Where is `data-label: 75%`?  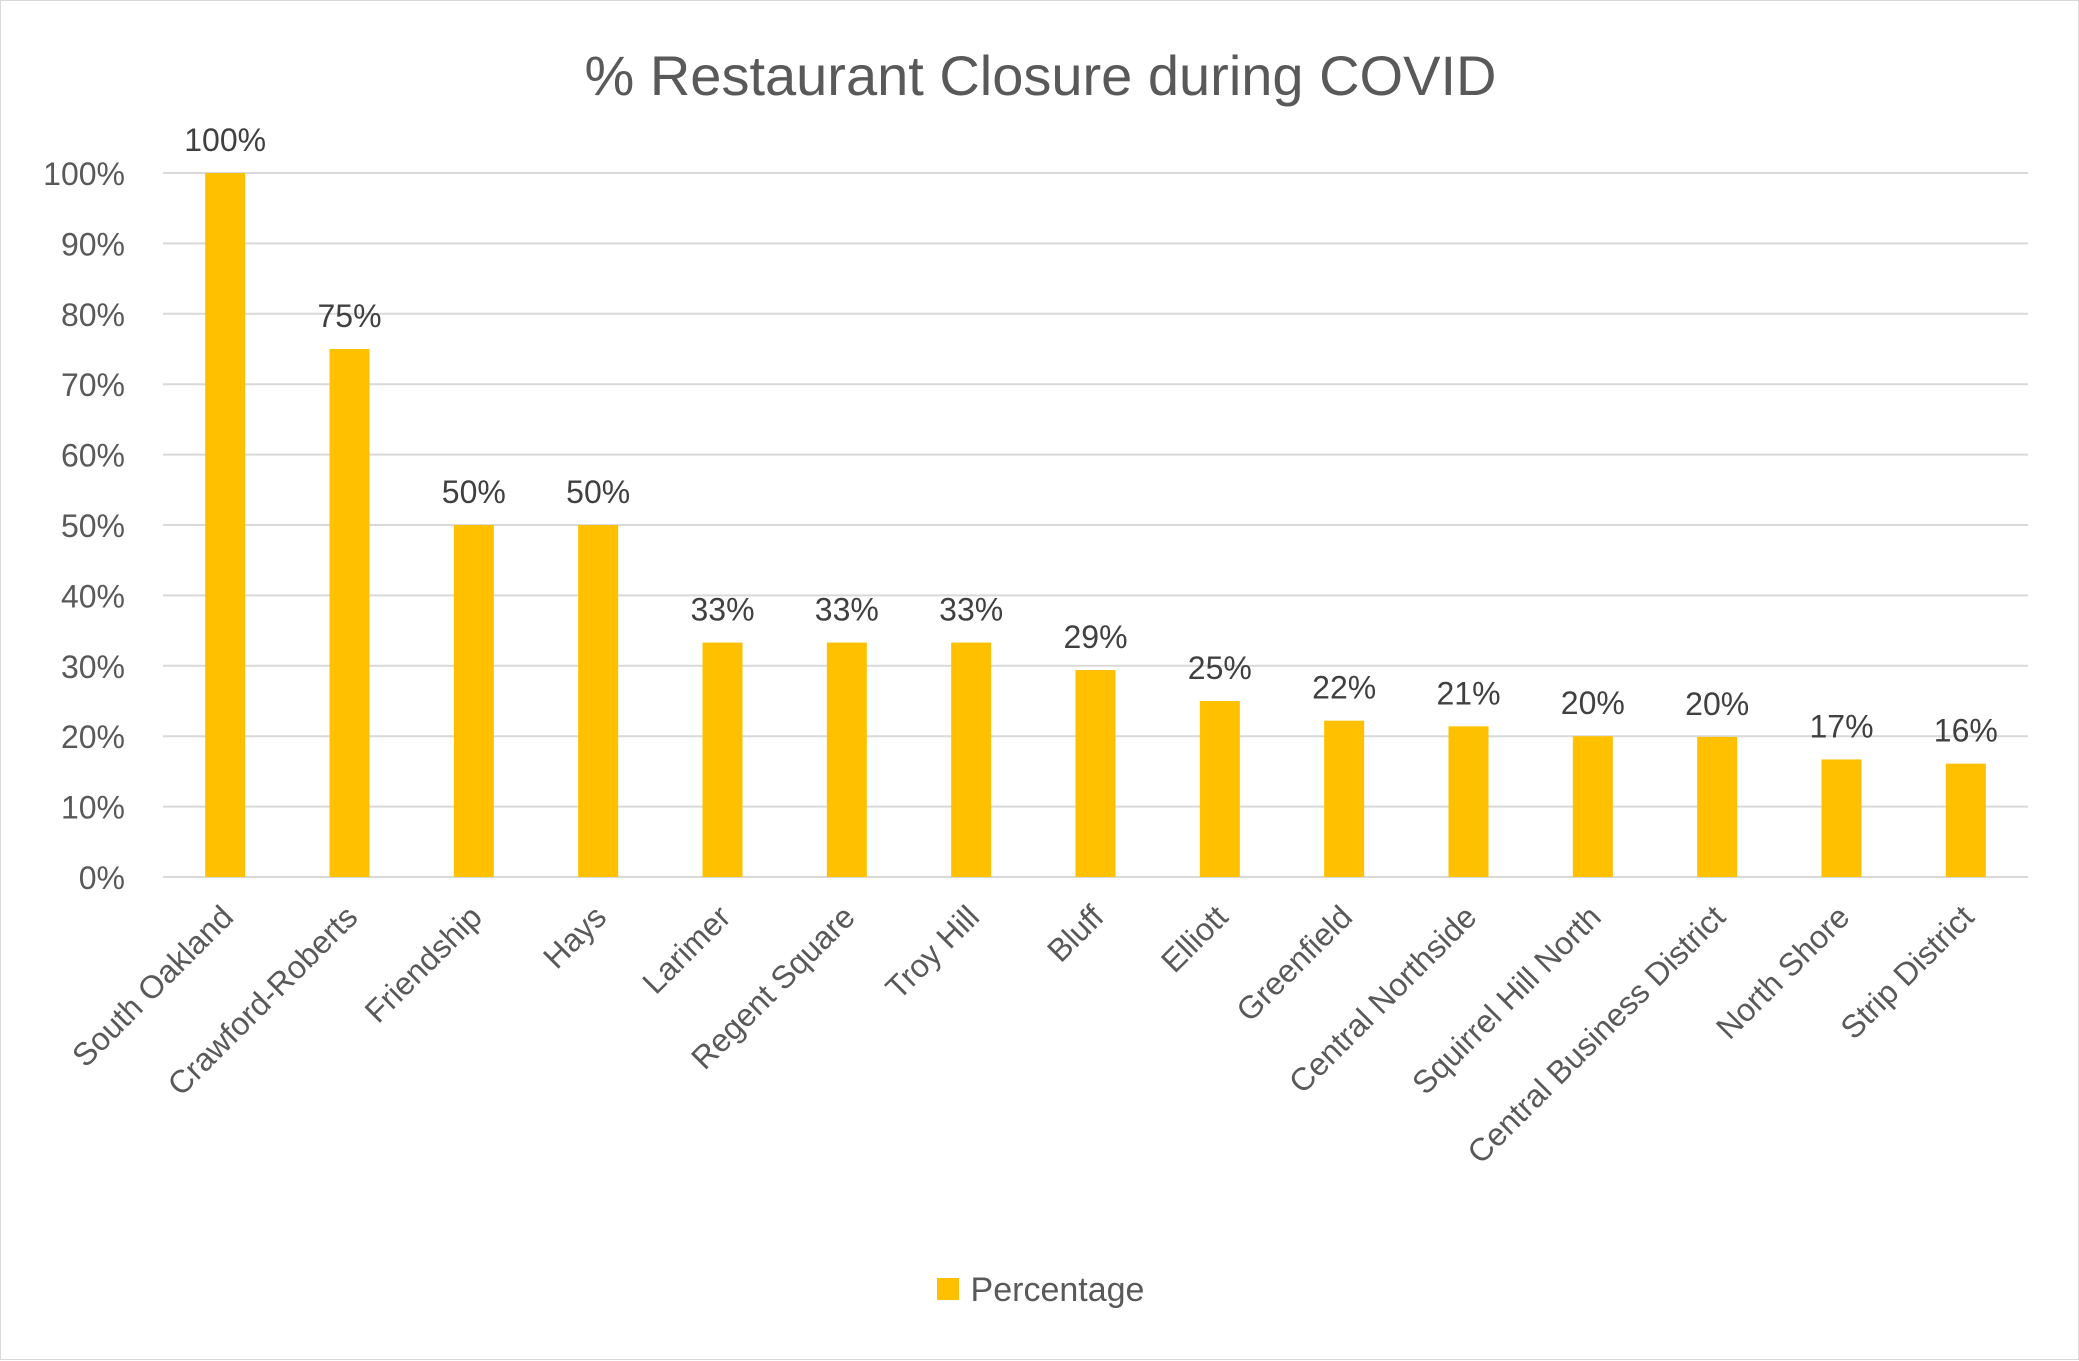
data-label: 75% is located at coordinates (349, 316).